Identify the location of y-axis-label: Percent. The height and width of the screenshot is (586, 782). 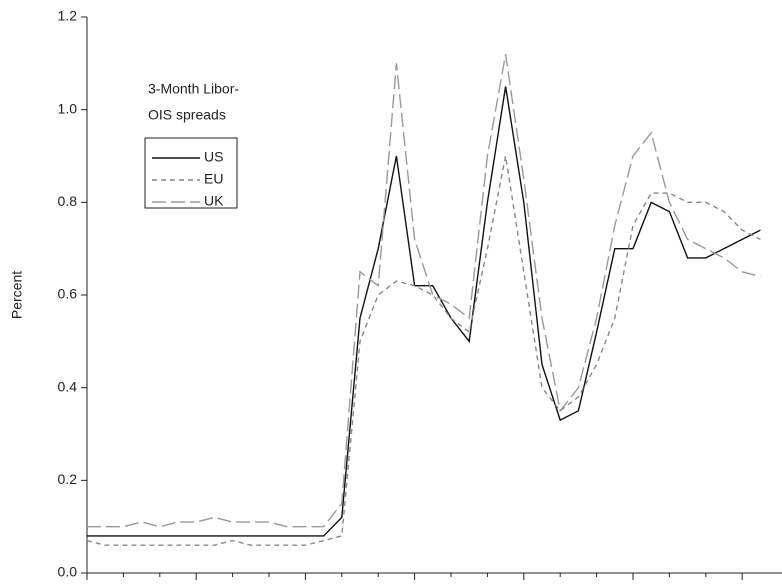
(17, 295).